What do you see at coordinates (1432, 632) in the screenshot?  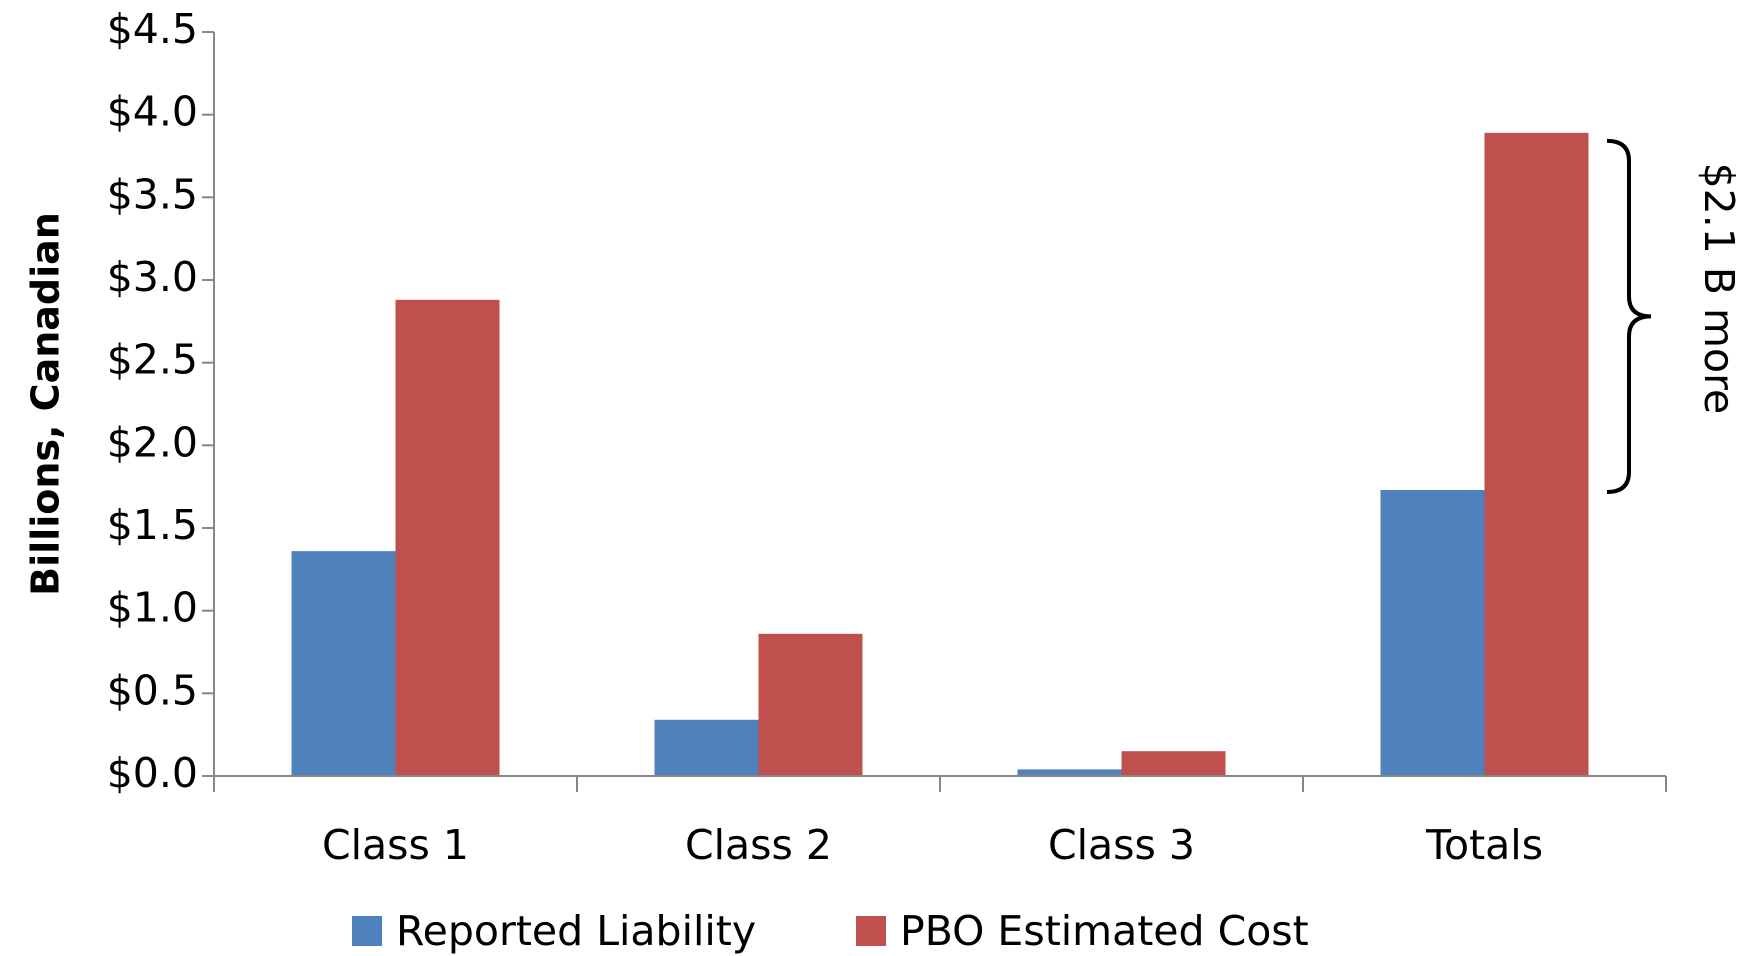 I see `bar-reported-liability-totals` at bounding box center [1432, 632].